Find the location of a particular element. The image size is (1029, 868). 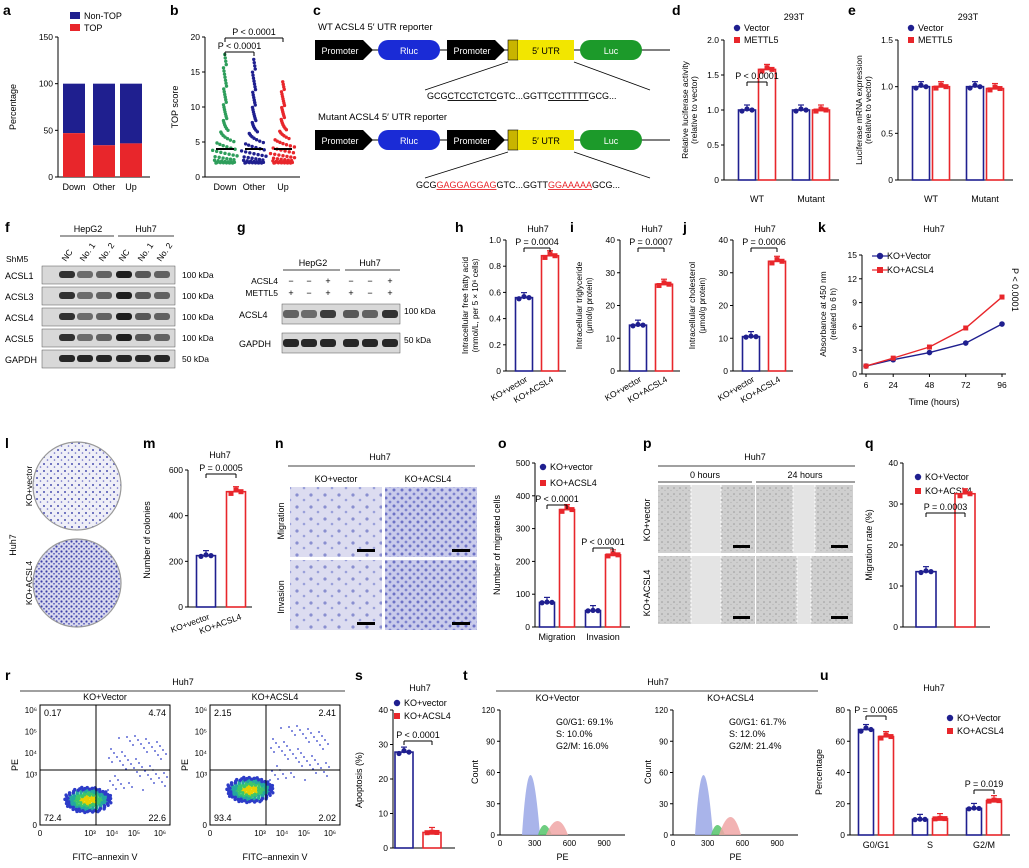

promoter-block-label: Promoter is located at coordinates (339, 51).